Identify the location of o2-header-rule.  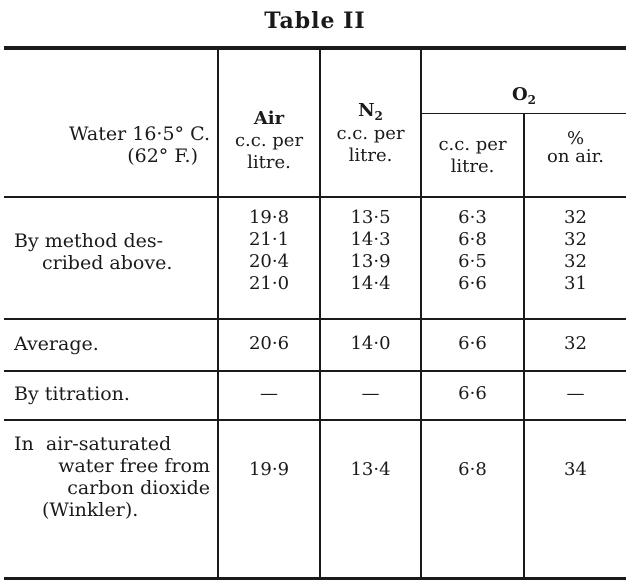
(523, 113).